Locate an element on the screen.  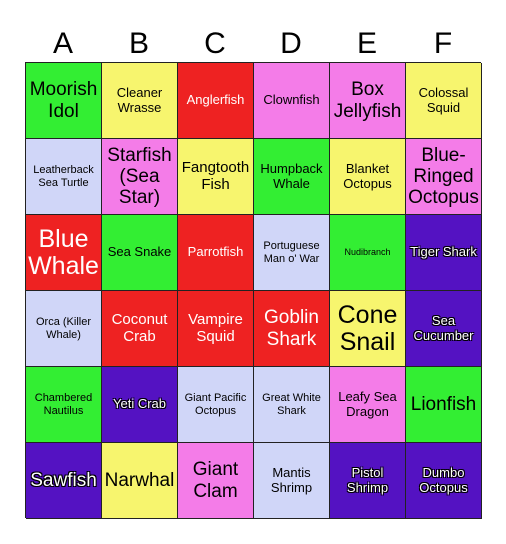
bingo-cell: Anglerfish is located at coordinates (216, 101).